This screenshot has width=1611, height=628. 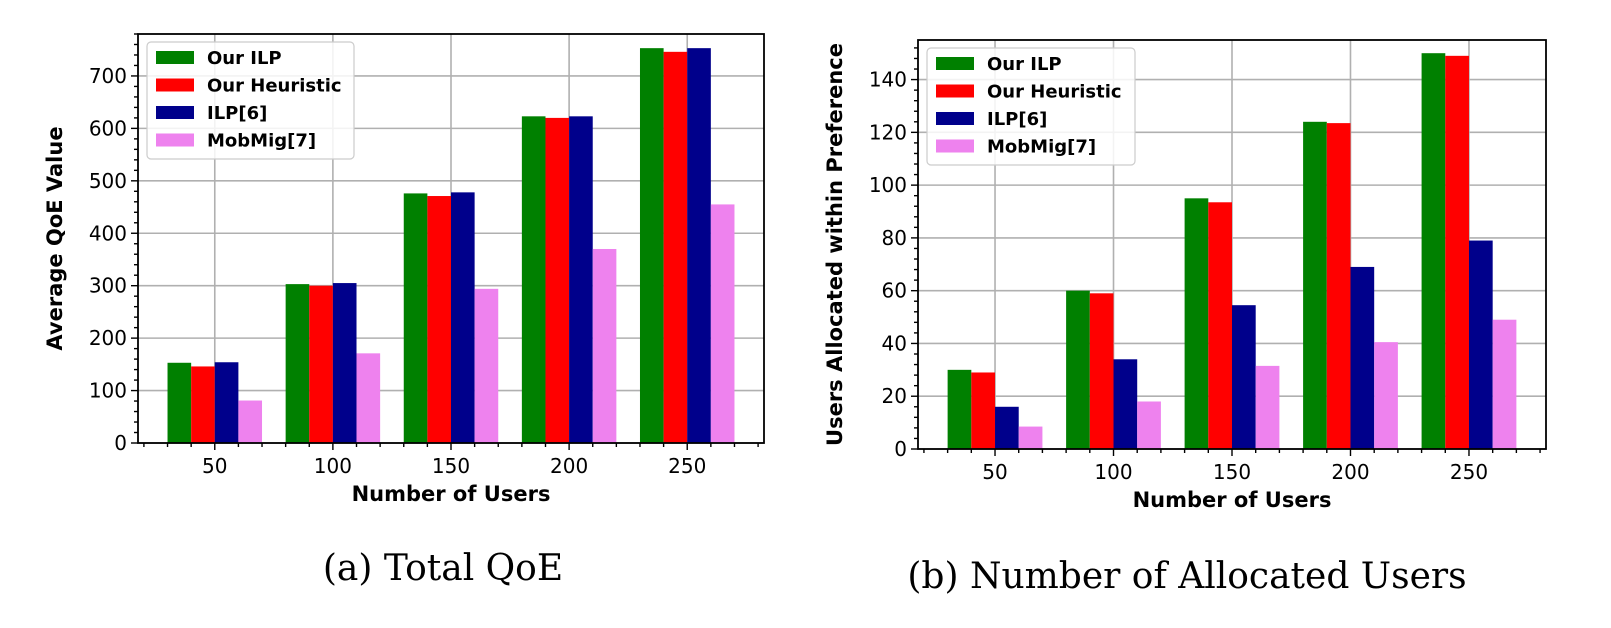 I want to click on chart-a-ytick-label: 300, so click(x=108, y=286).